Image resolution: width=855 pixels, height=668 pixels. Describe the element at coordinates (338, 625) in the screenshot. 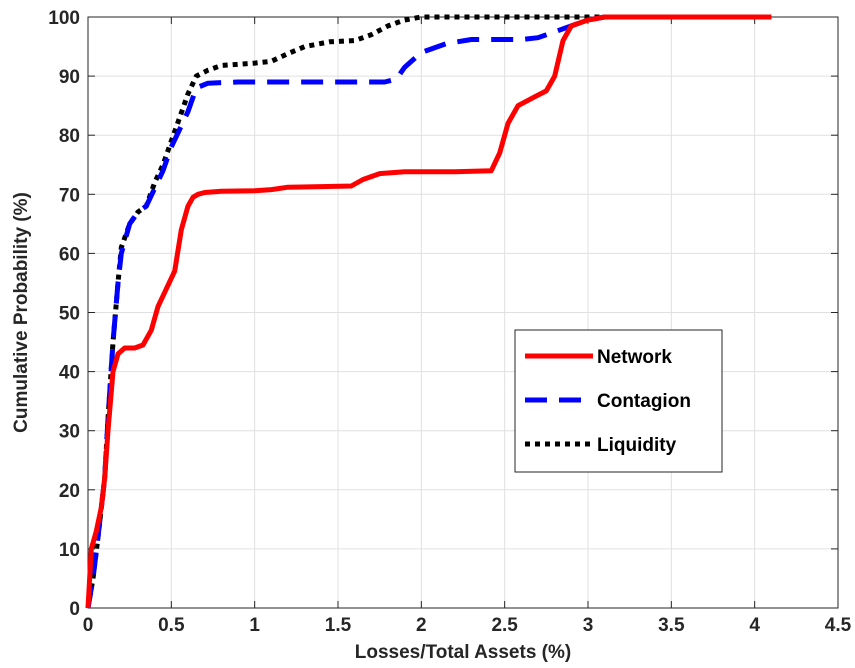

I see `x-tick-label: 1.5` at that location.